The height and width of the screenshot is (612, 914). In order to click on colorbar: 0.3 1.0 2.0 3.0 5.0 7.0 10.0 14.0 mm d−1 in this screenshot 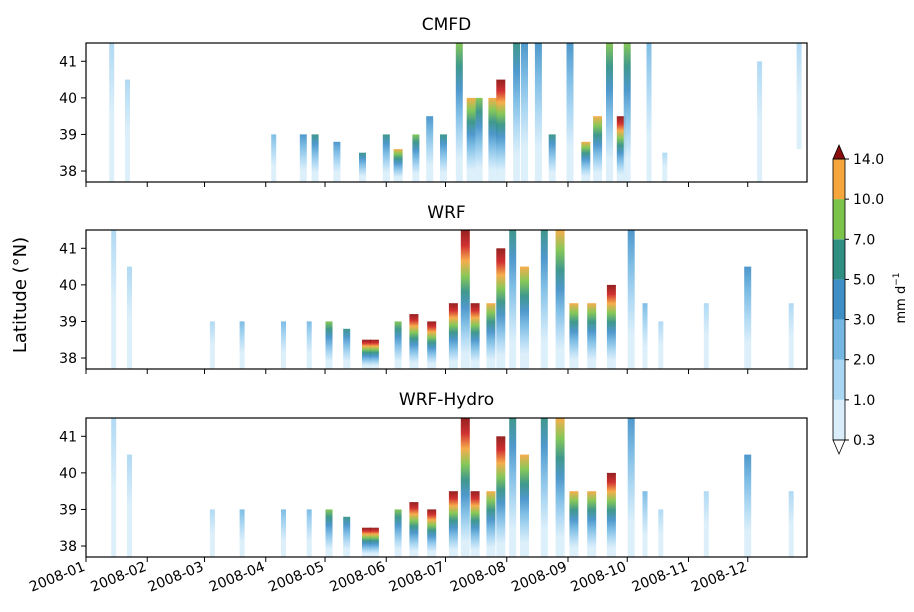, I will do `click(870, 299)`.